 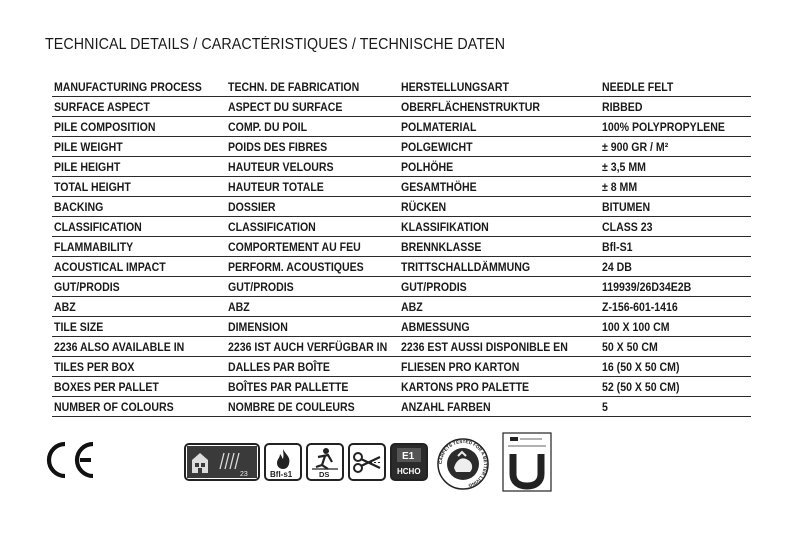 What do you see at coordinates (675, 226) in the screenshot?
I see `table-cell-value: CLASS 23` at bounding box center [675, 226].